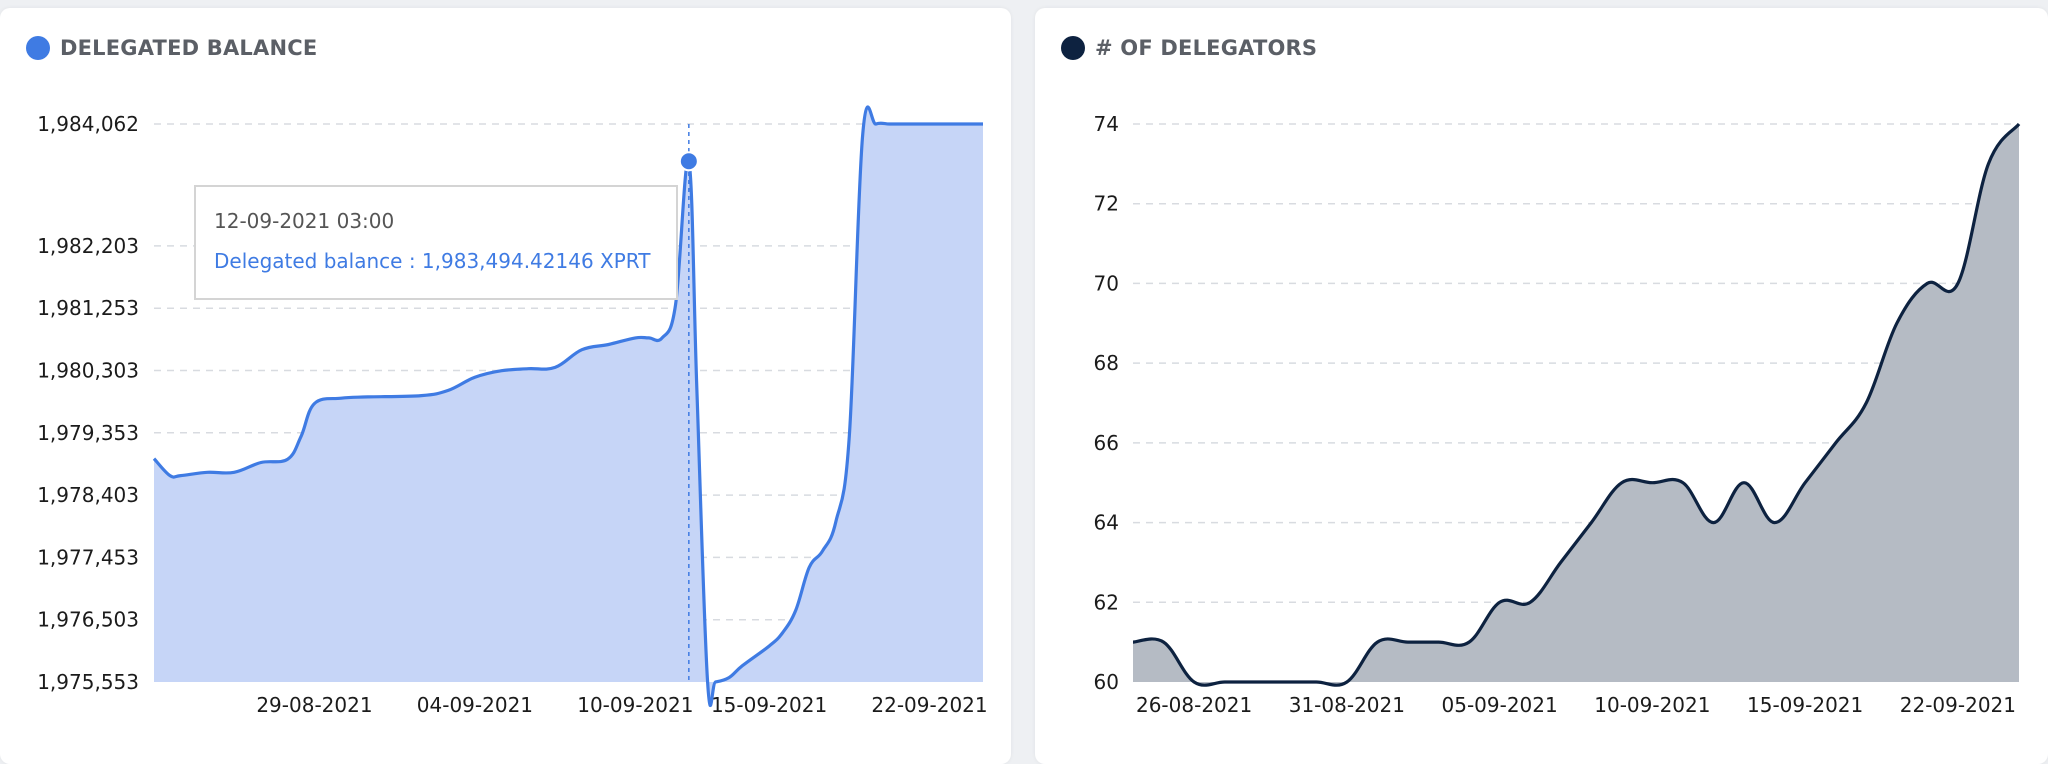 Image resolution: width=2048 pixels, height=764 pixels. I want to click on y-tick-label: 72, so click(1106, 204).